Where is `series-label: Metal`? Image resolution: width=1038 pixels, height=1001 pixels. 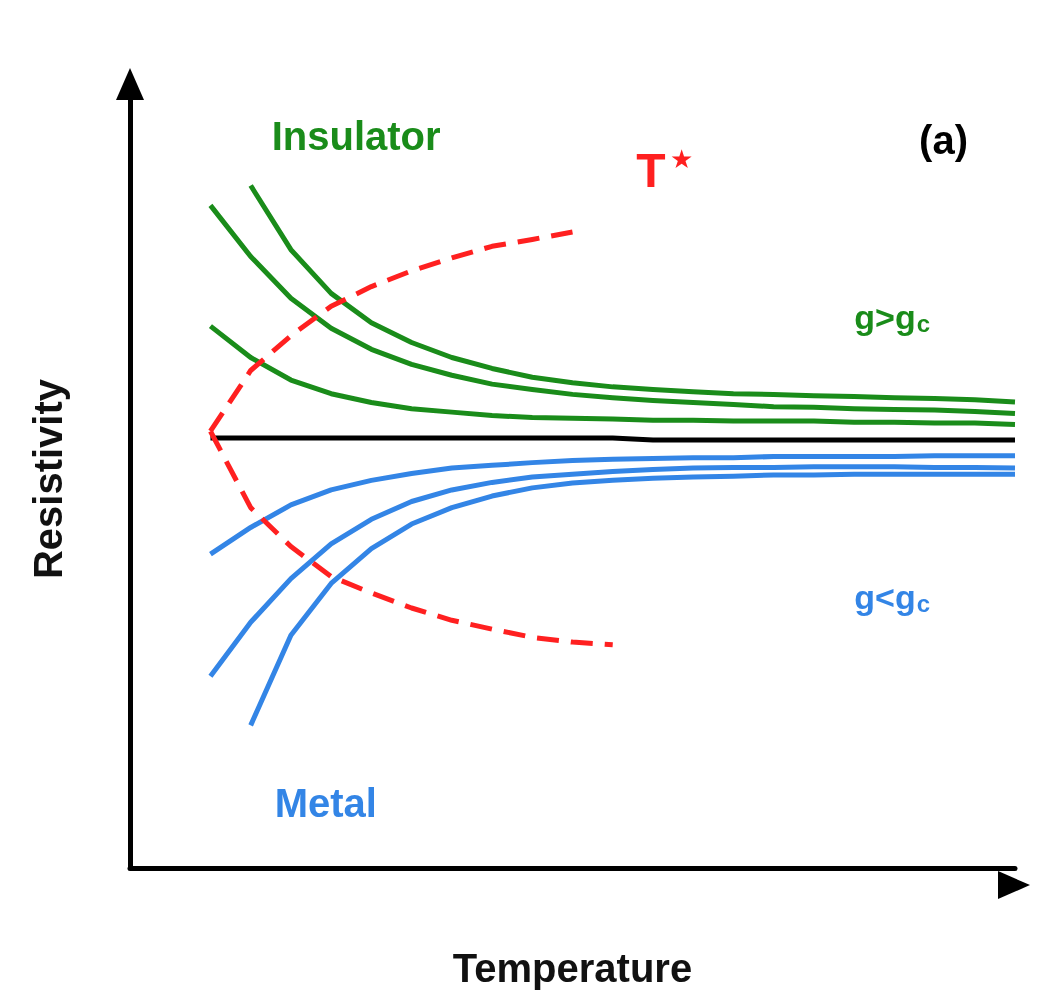 series-label: Metal is located at coordinates (325, 803).